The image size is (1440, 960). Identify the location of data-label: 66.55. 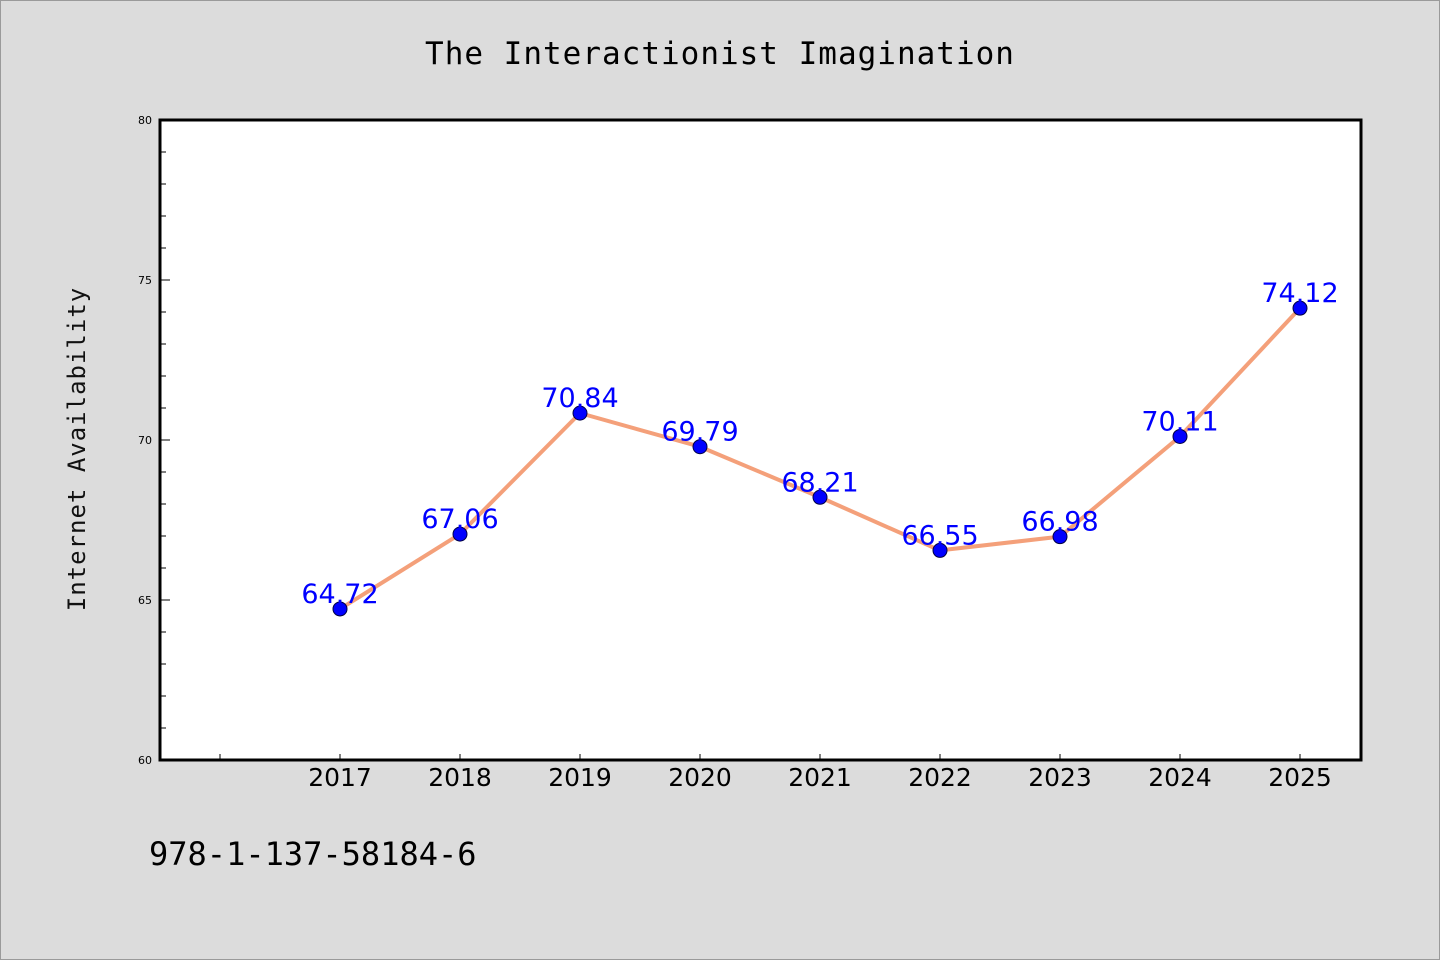
(939, 535).